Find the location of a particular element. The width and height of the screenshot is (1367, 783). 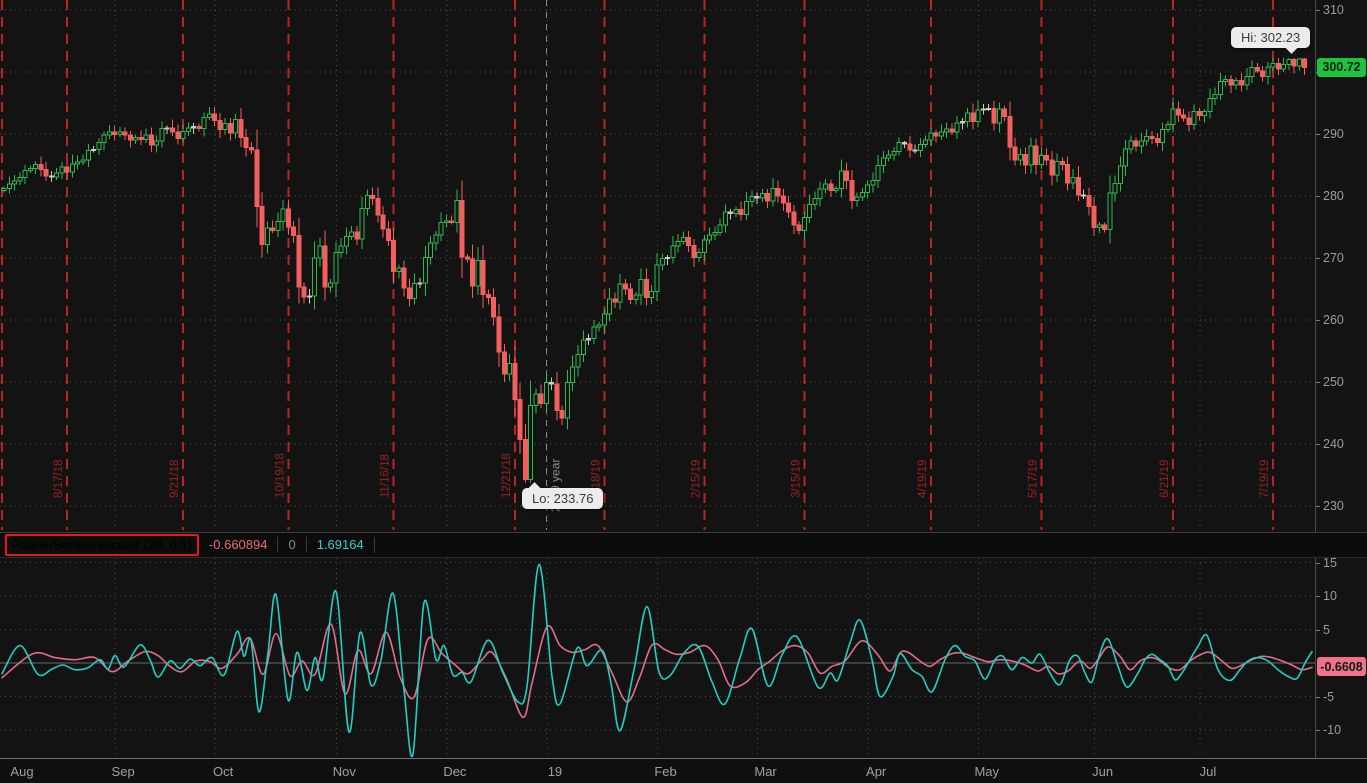

indicator-axis: -0.6608 15 10 5 -5 -10 is located at coordinates (1341, 657).